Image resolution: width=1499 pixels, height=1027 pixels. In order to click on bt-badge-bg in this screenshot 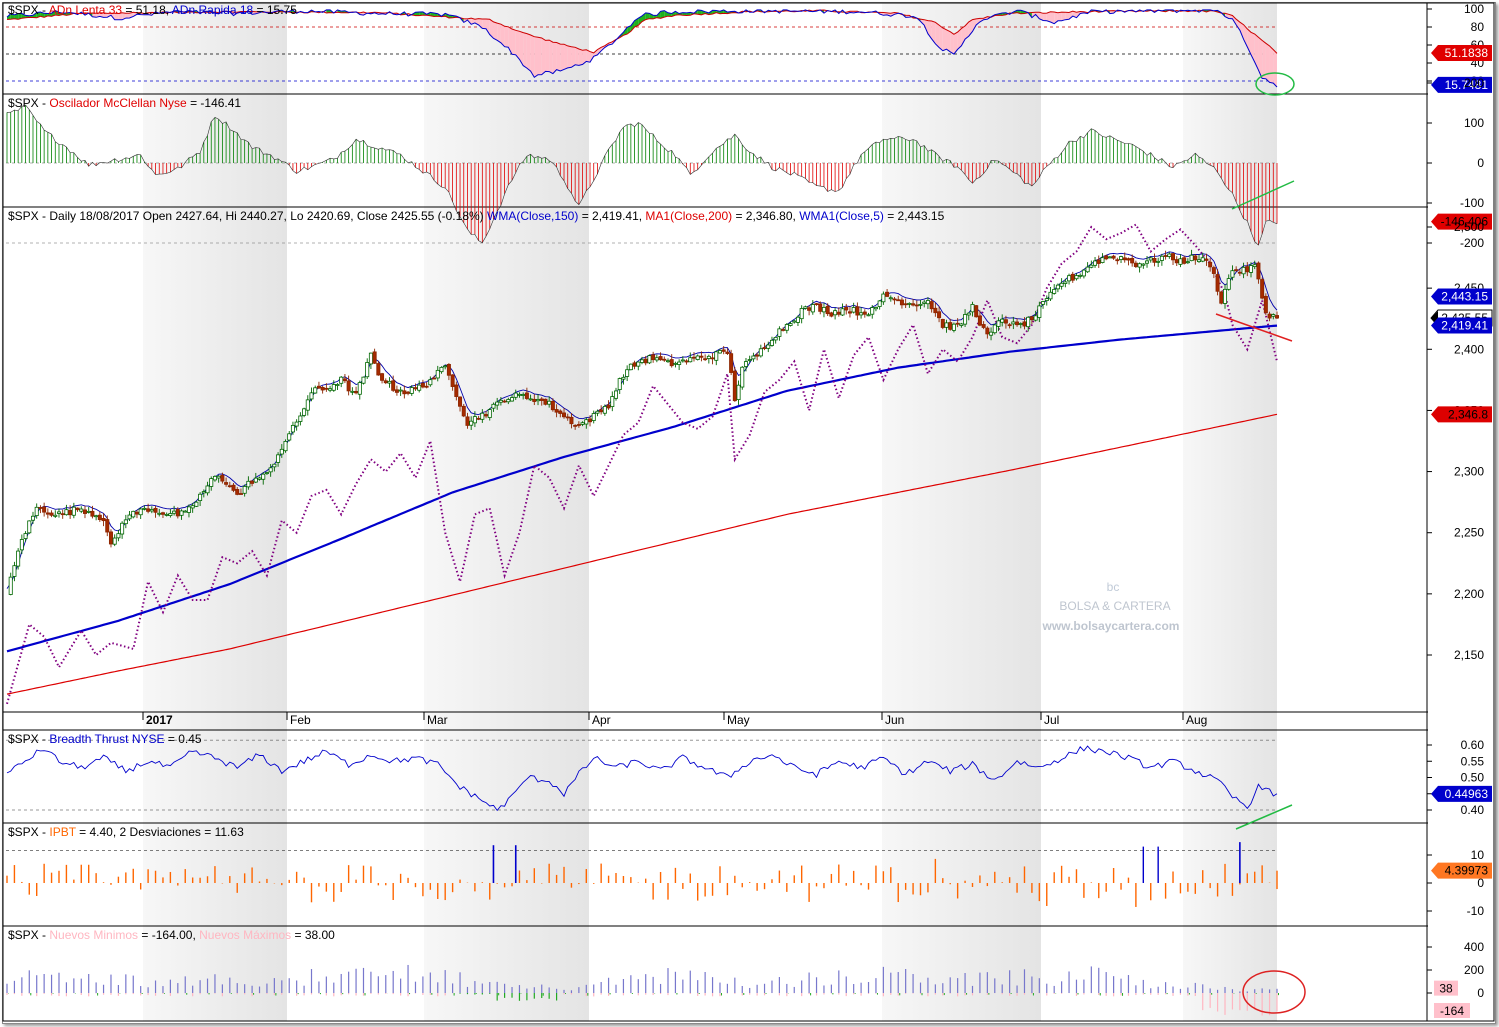, I will do `click(1461, 793)`.